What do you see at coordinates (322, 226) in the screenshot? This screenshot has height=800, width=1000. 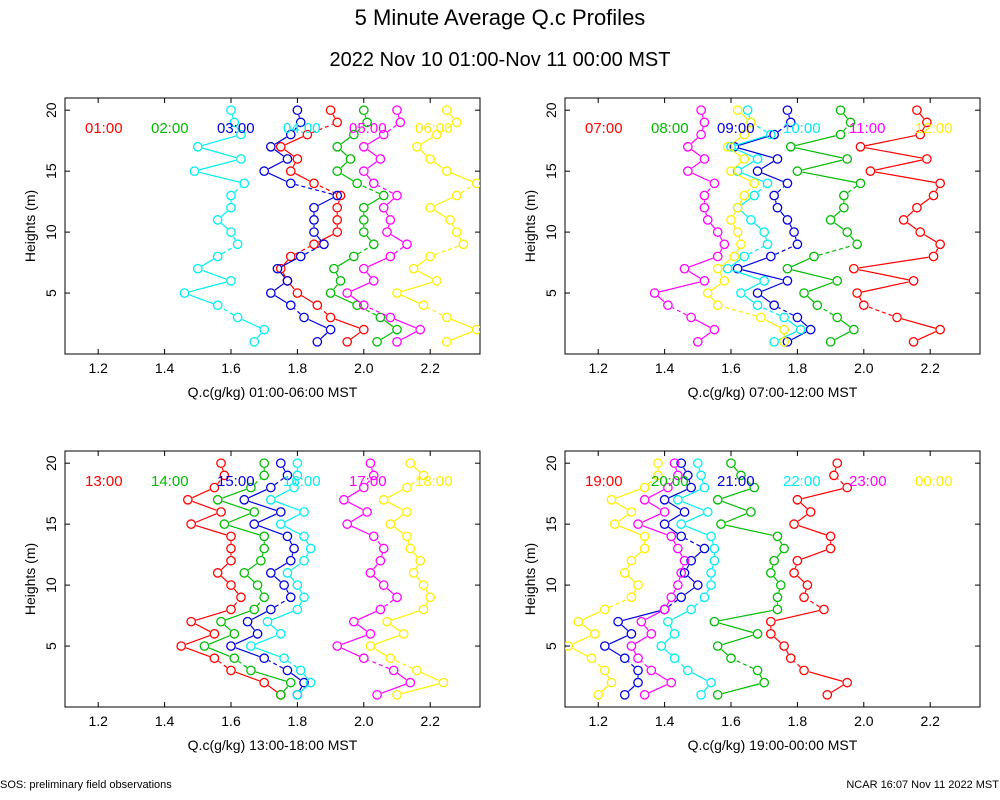 I see `series-01:00` at bounding box center [322, 226].